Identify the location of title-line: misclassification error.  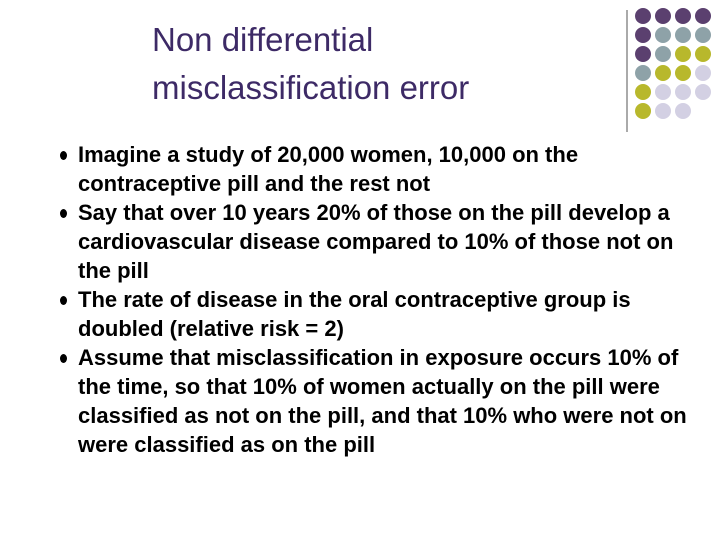
(311, 87).